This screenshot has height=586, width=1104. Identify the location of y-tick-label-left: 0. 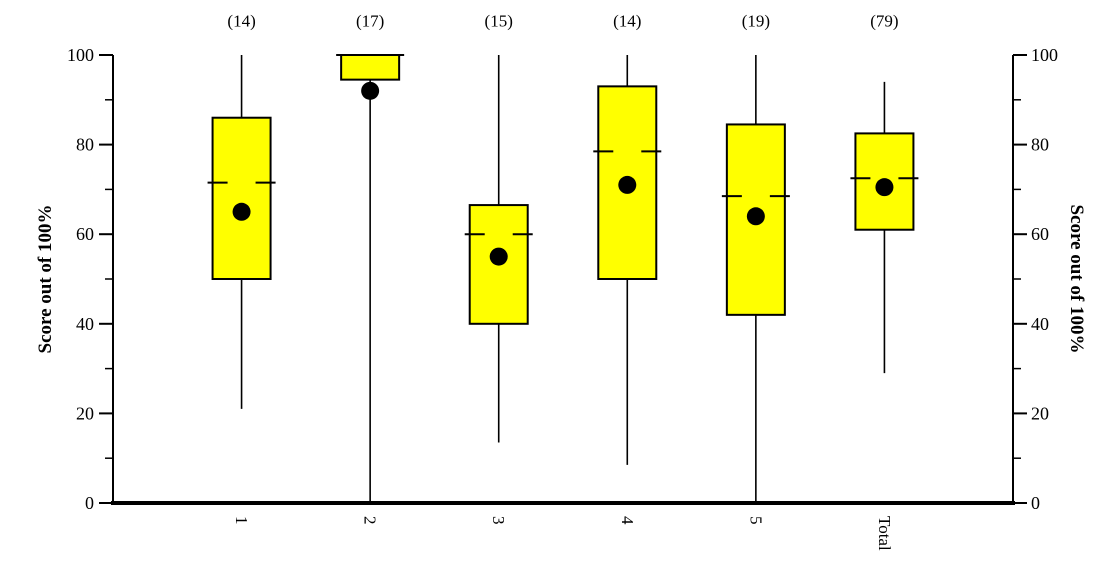
(89, 503).